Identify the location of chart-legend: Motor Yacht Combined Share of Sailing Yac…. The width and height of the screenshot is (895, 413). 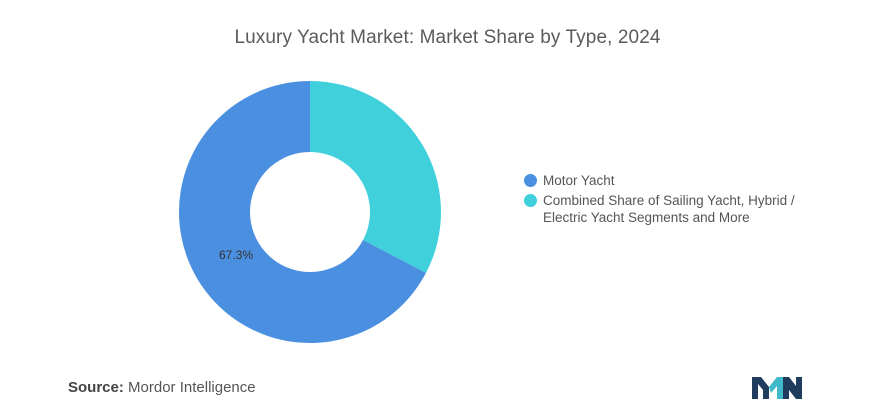
(674, 200).